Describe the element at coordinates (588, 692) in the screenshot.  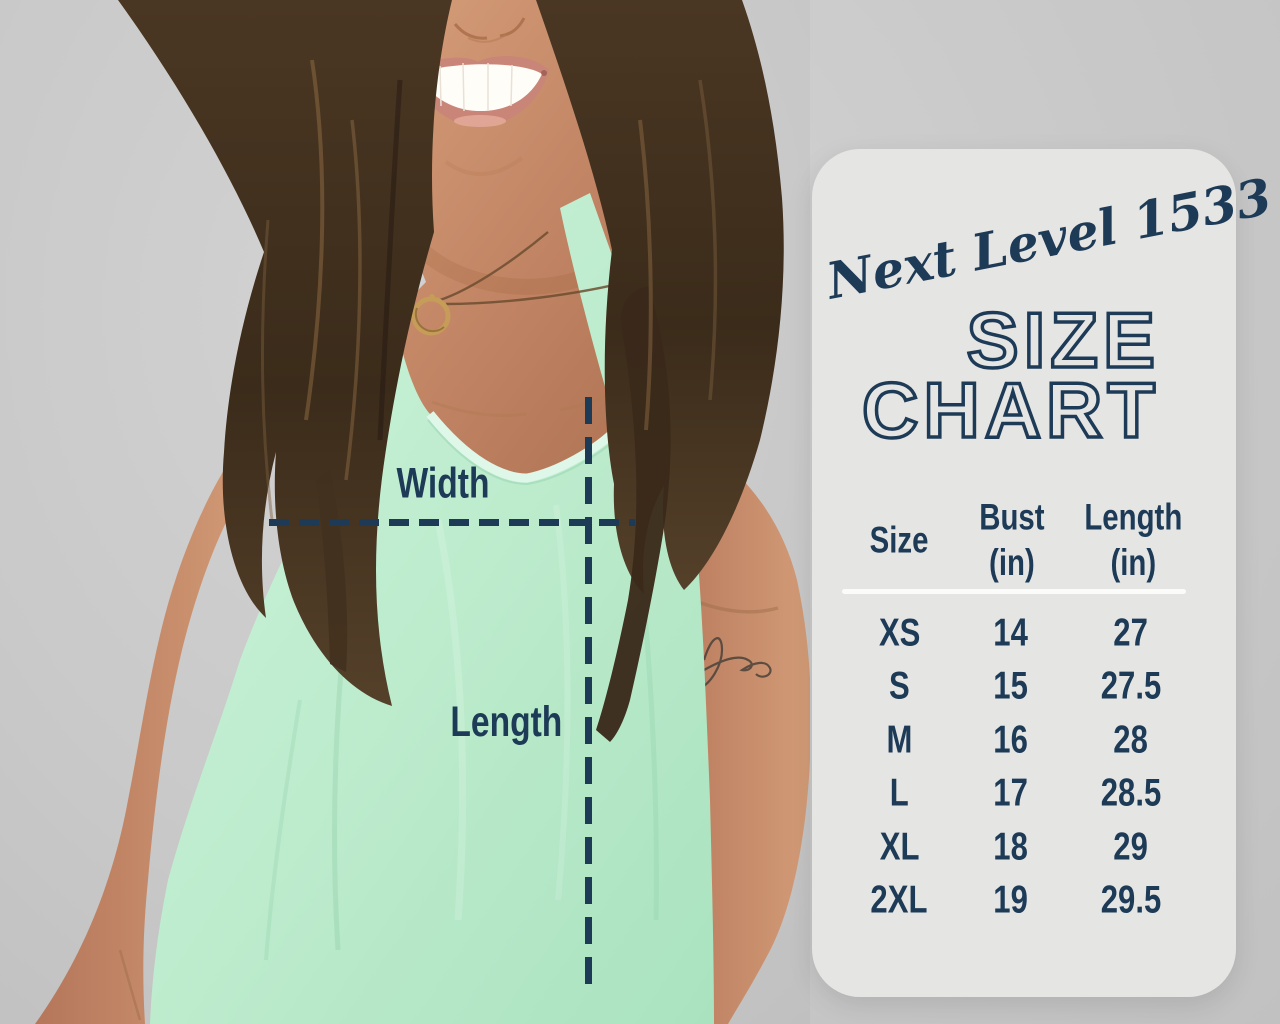
I see `length-dashed-line` at that location.